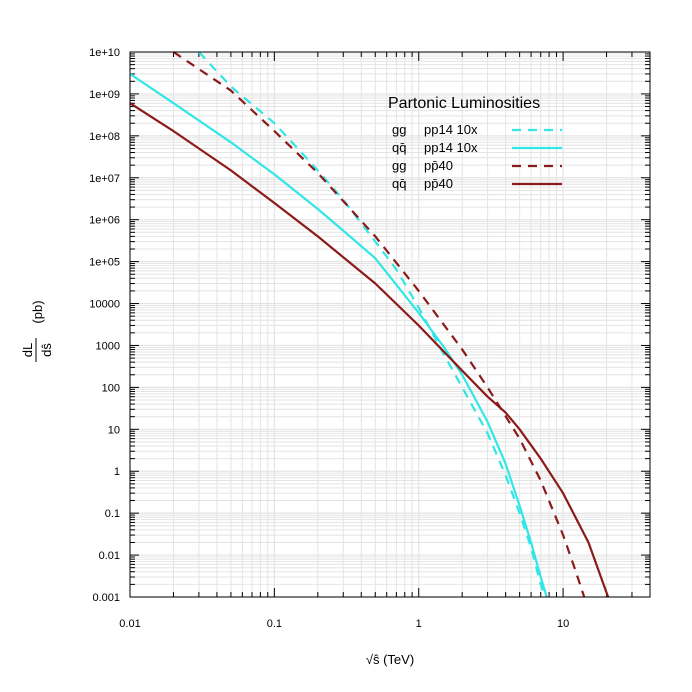  I want to click on y-axis-title-numerator: dL, so click(27, 350).